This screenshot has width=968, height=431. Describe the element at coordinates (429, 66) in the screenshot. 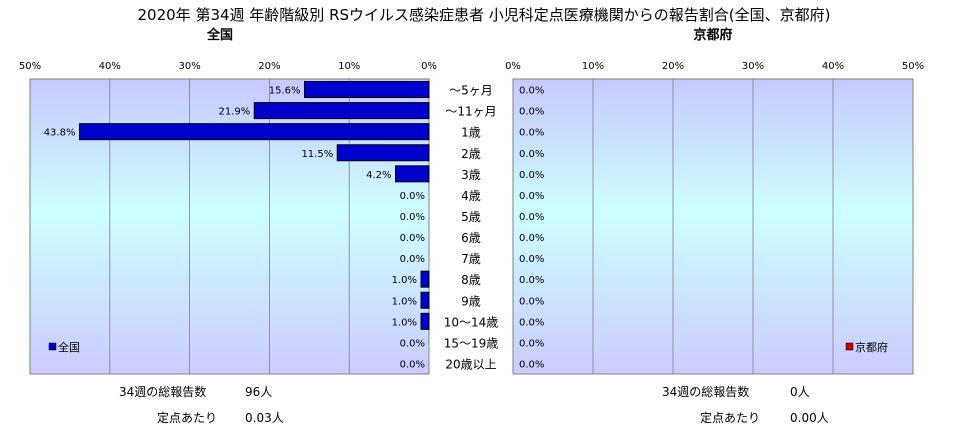

I see `left-tick-label: 0%` at that location.